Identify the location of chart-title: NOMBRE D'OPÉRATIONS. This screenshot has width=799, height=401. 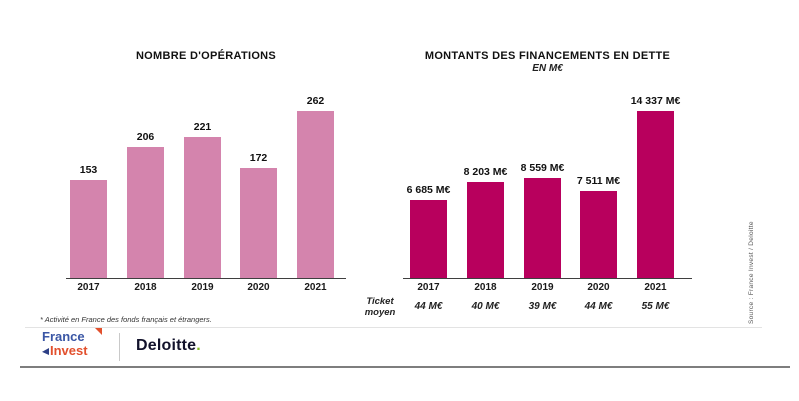
(206, 56).